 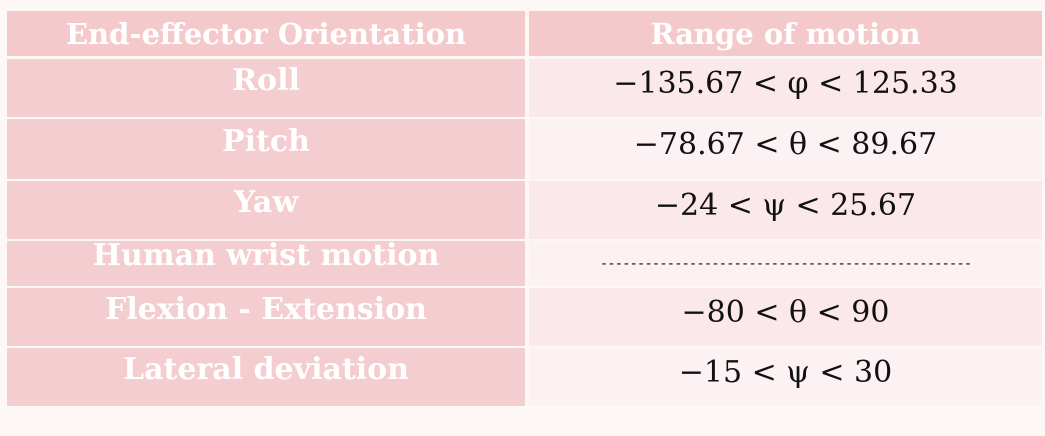 What do you see at coordinates (785, 372) in the screenshot?
I see `row-value-text: −15 < ψ < 30` at bounding box center [785, 372].